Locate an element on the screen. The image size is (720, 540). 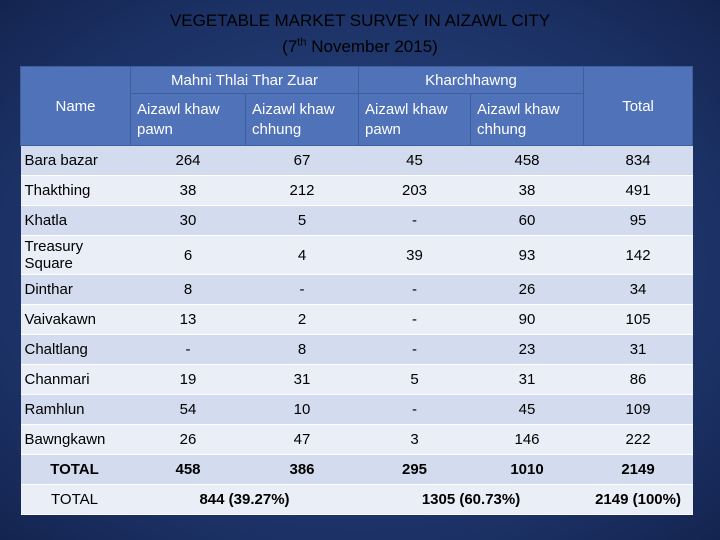
cell: 4 is located at coordinates (302, 255).